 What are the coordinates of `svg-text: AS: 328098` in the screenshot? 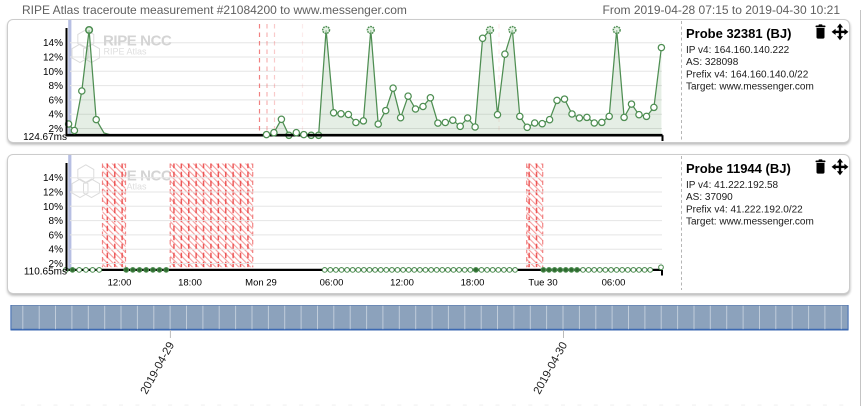 It's located at (712, 62).